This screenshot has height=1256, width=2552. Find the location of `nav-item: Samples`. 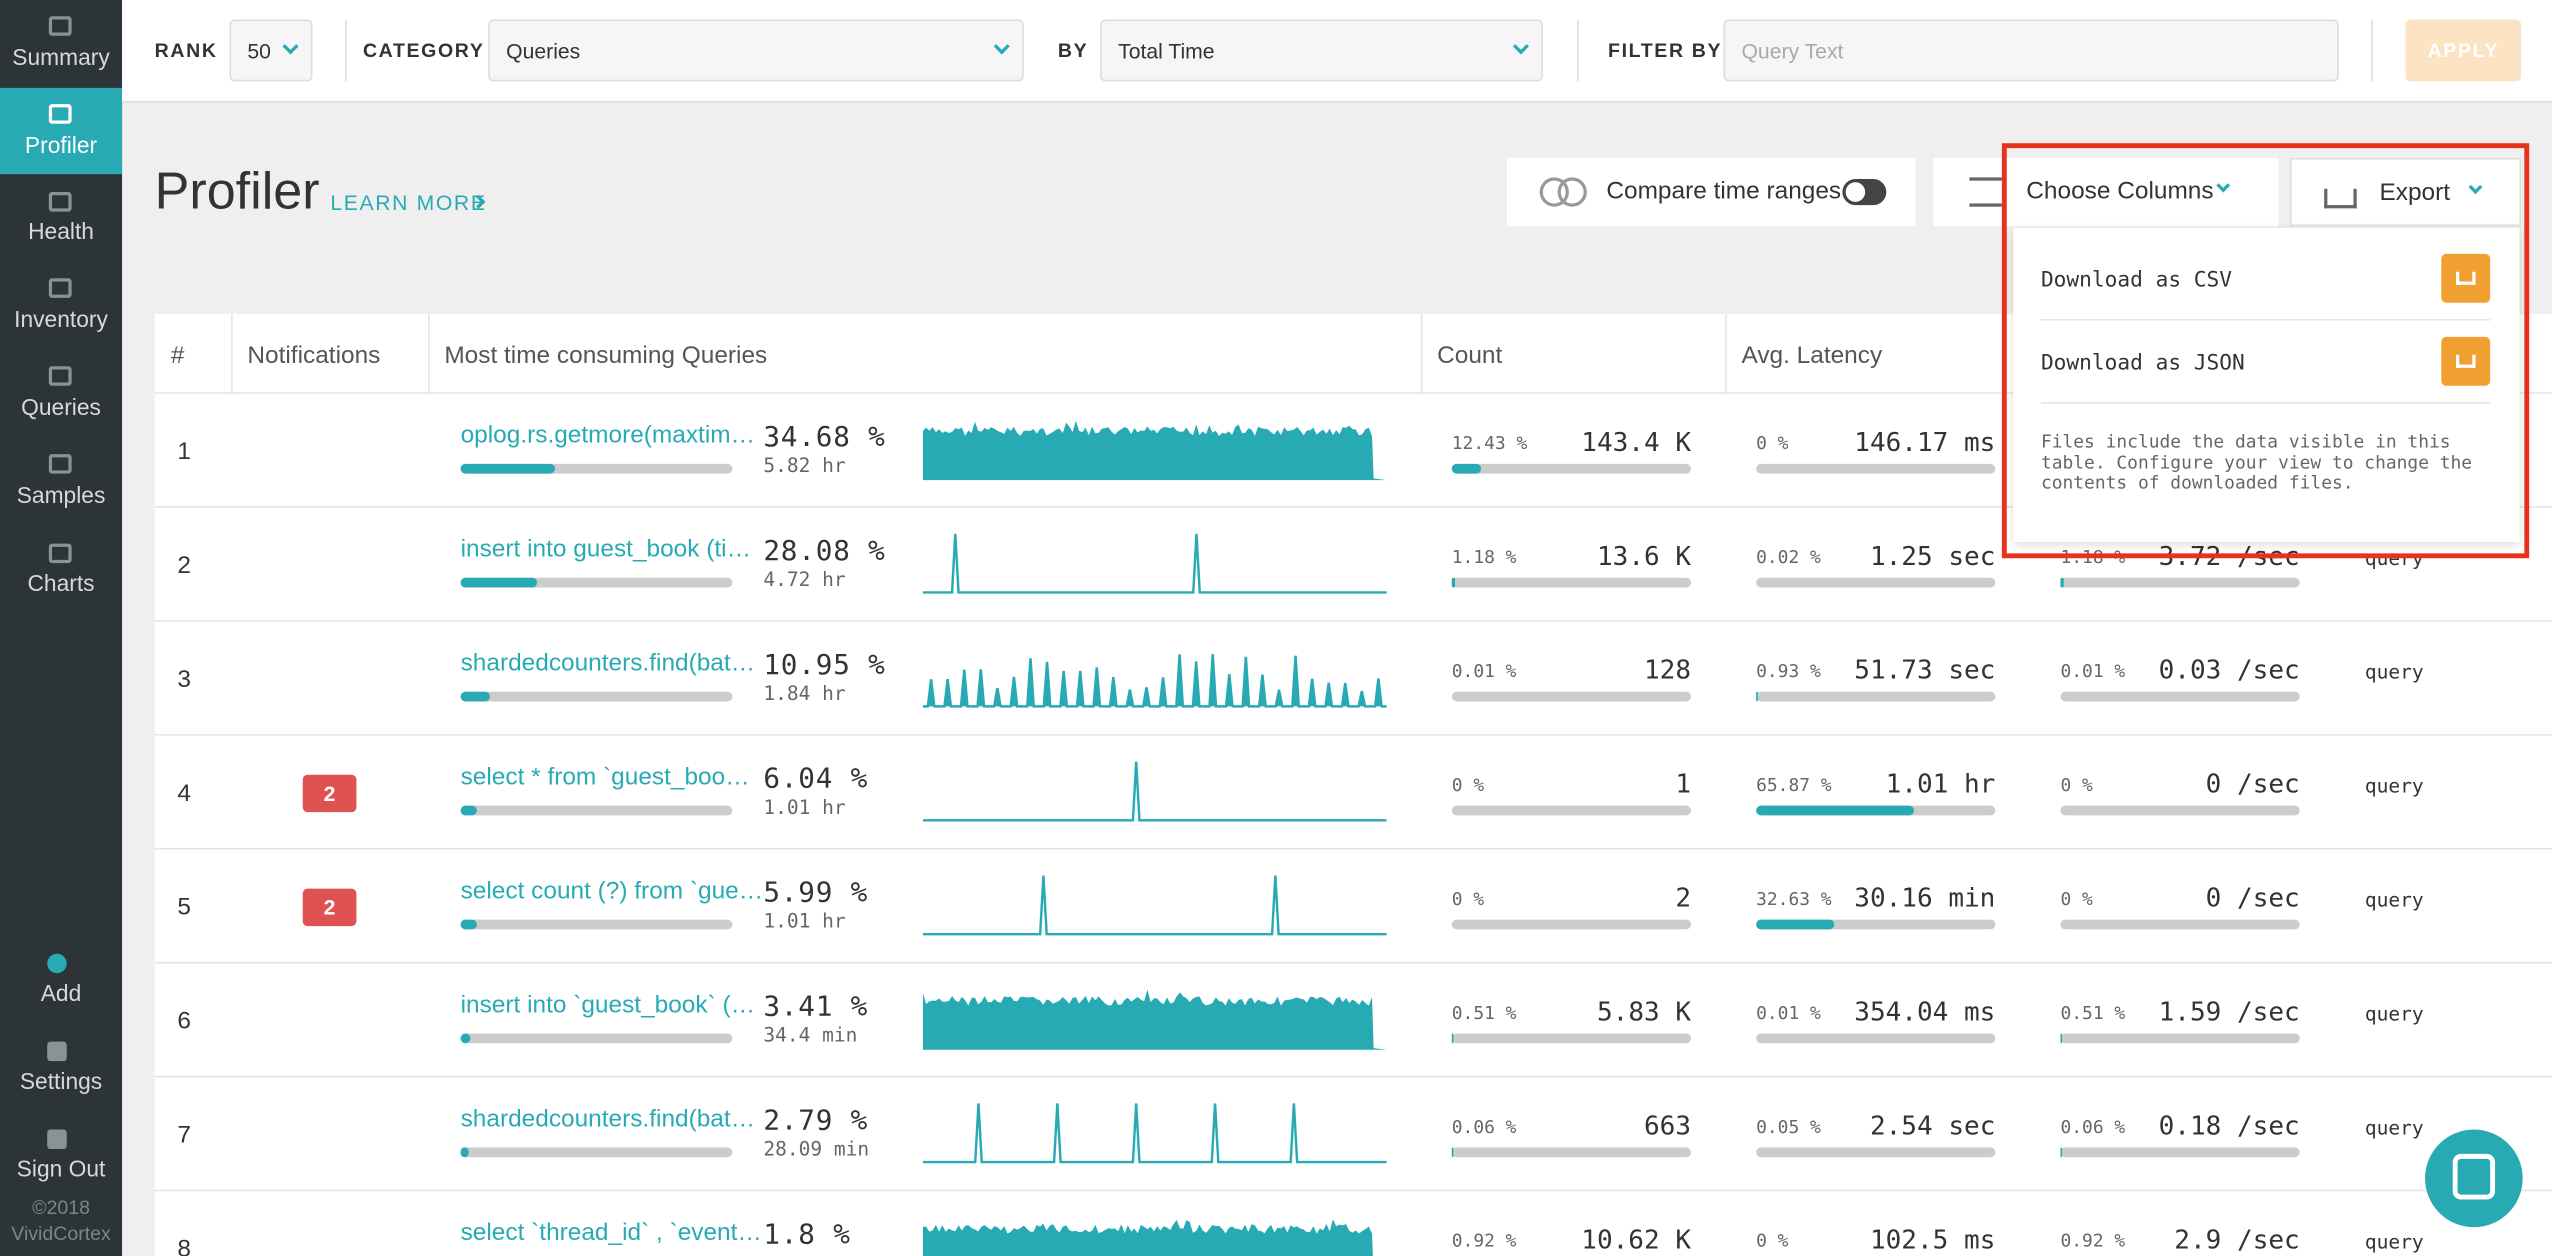

nav-item: Samples is located at coordinates (61, 495).